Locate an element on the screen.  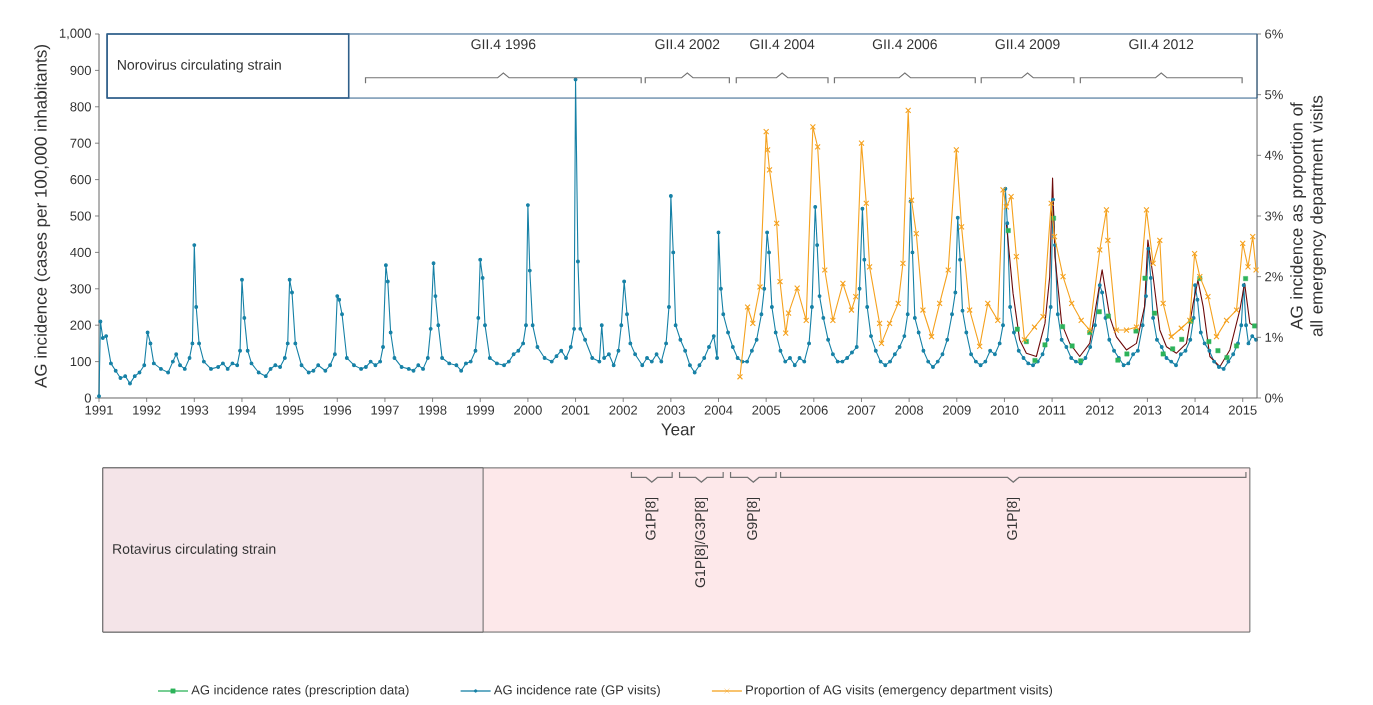
annotation: GII.4 1996 is located at coordinates (503, 44).